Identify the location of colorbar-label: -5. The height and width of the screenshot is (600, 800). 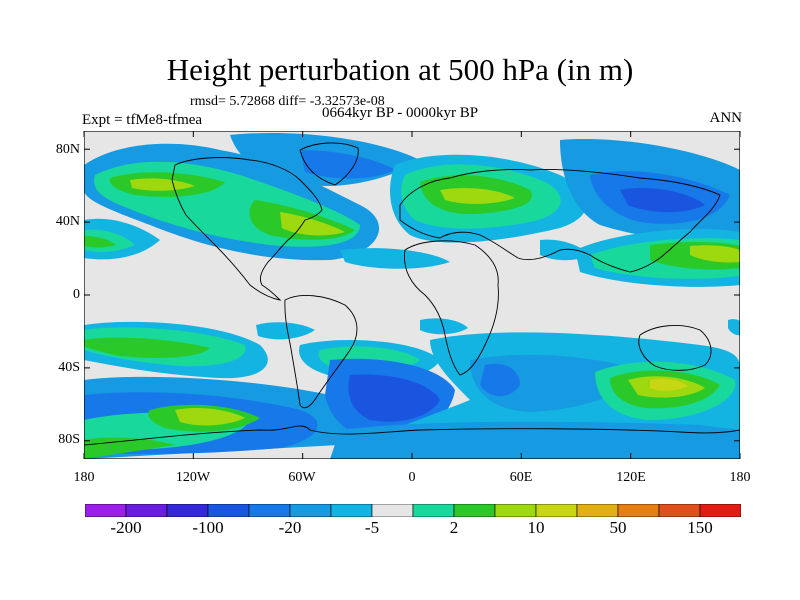
(372, 527).